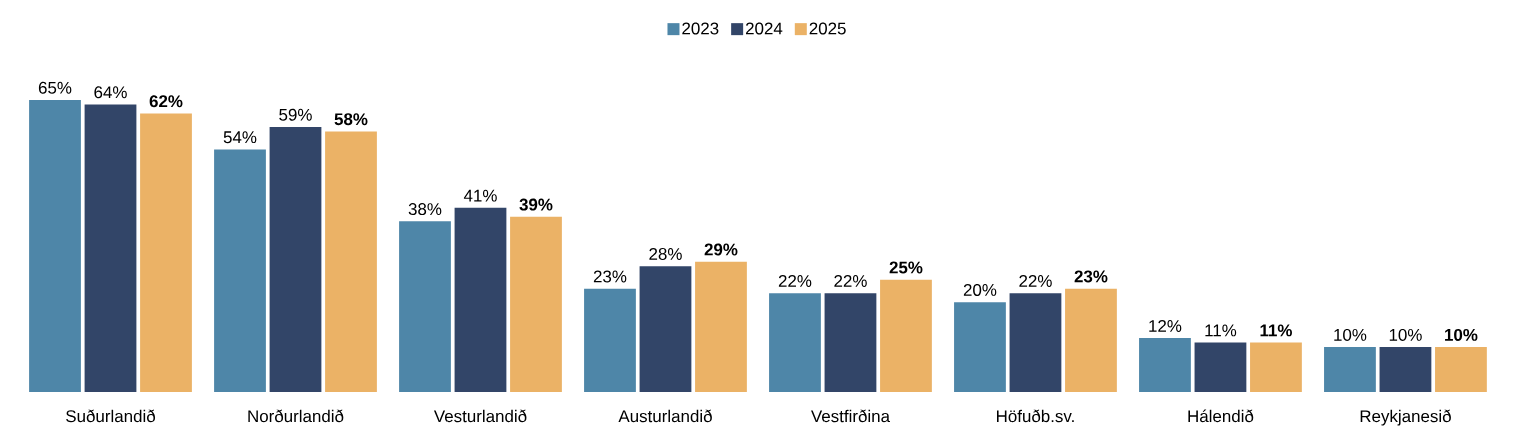  Describe the element at coordinates (906, 267) in the screenshot. I see `data-label: 25%` at that location.